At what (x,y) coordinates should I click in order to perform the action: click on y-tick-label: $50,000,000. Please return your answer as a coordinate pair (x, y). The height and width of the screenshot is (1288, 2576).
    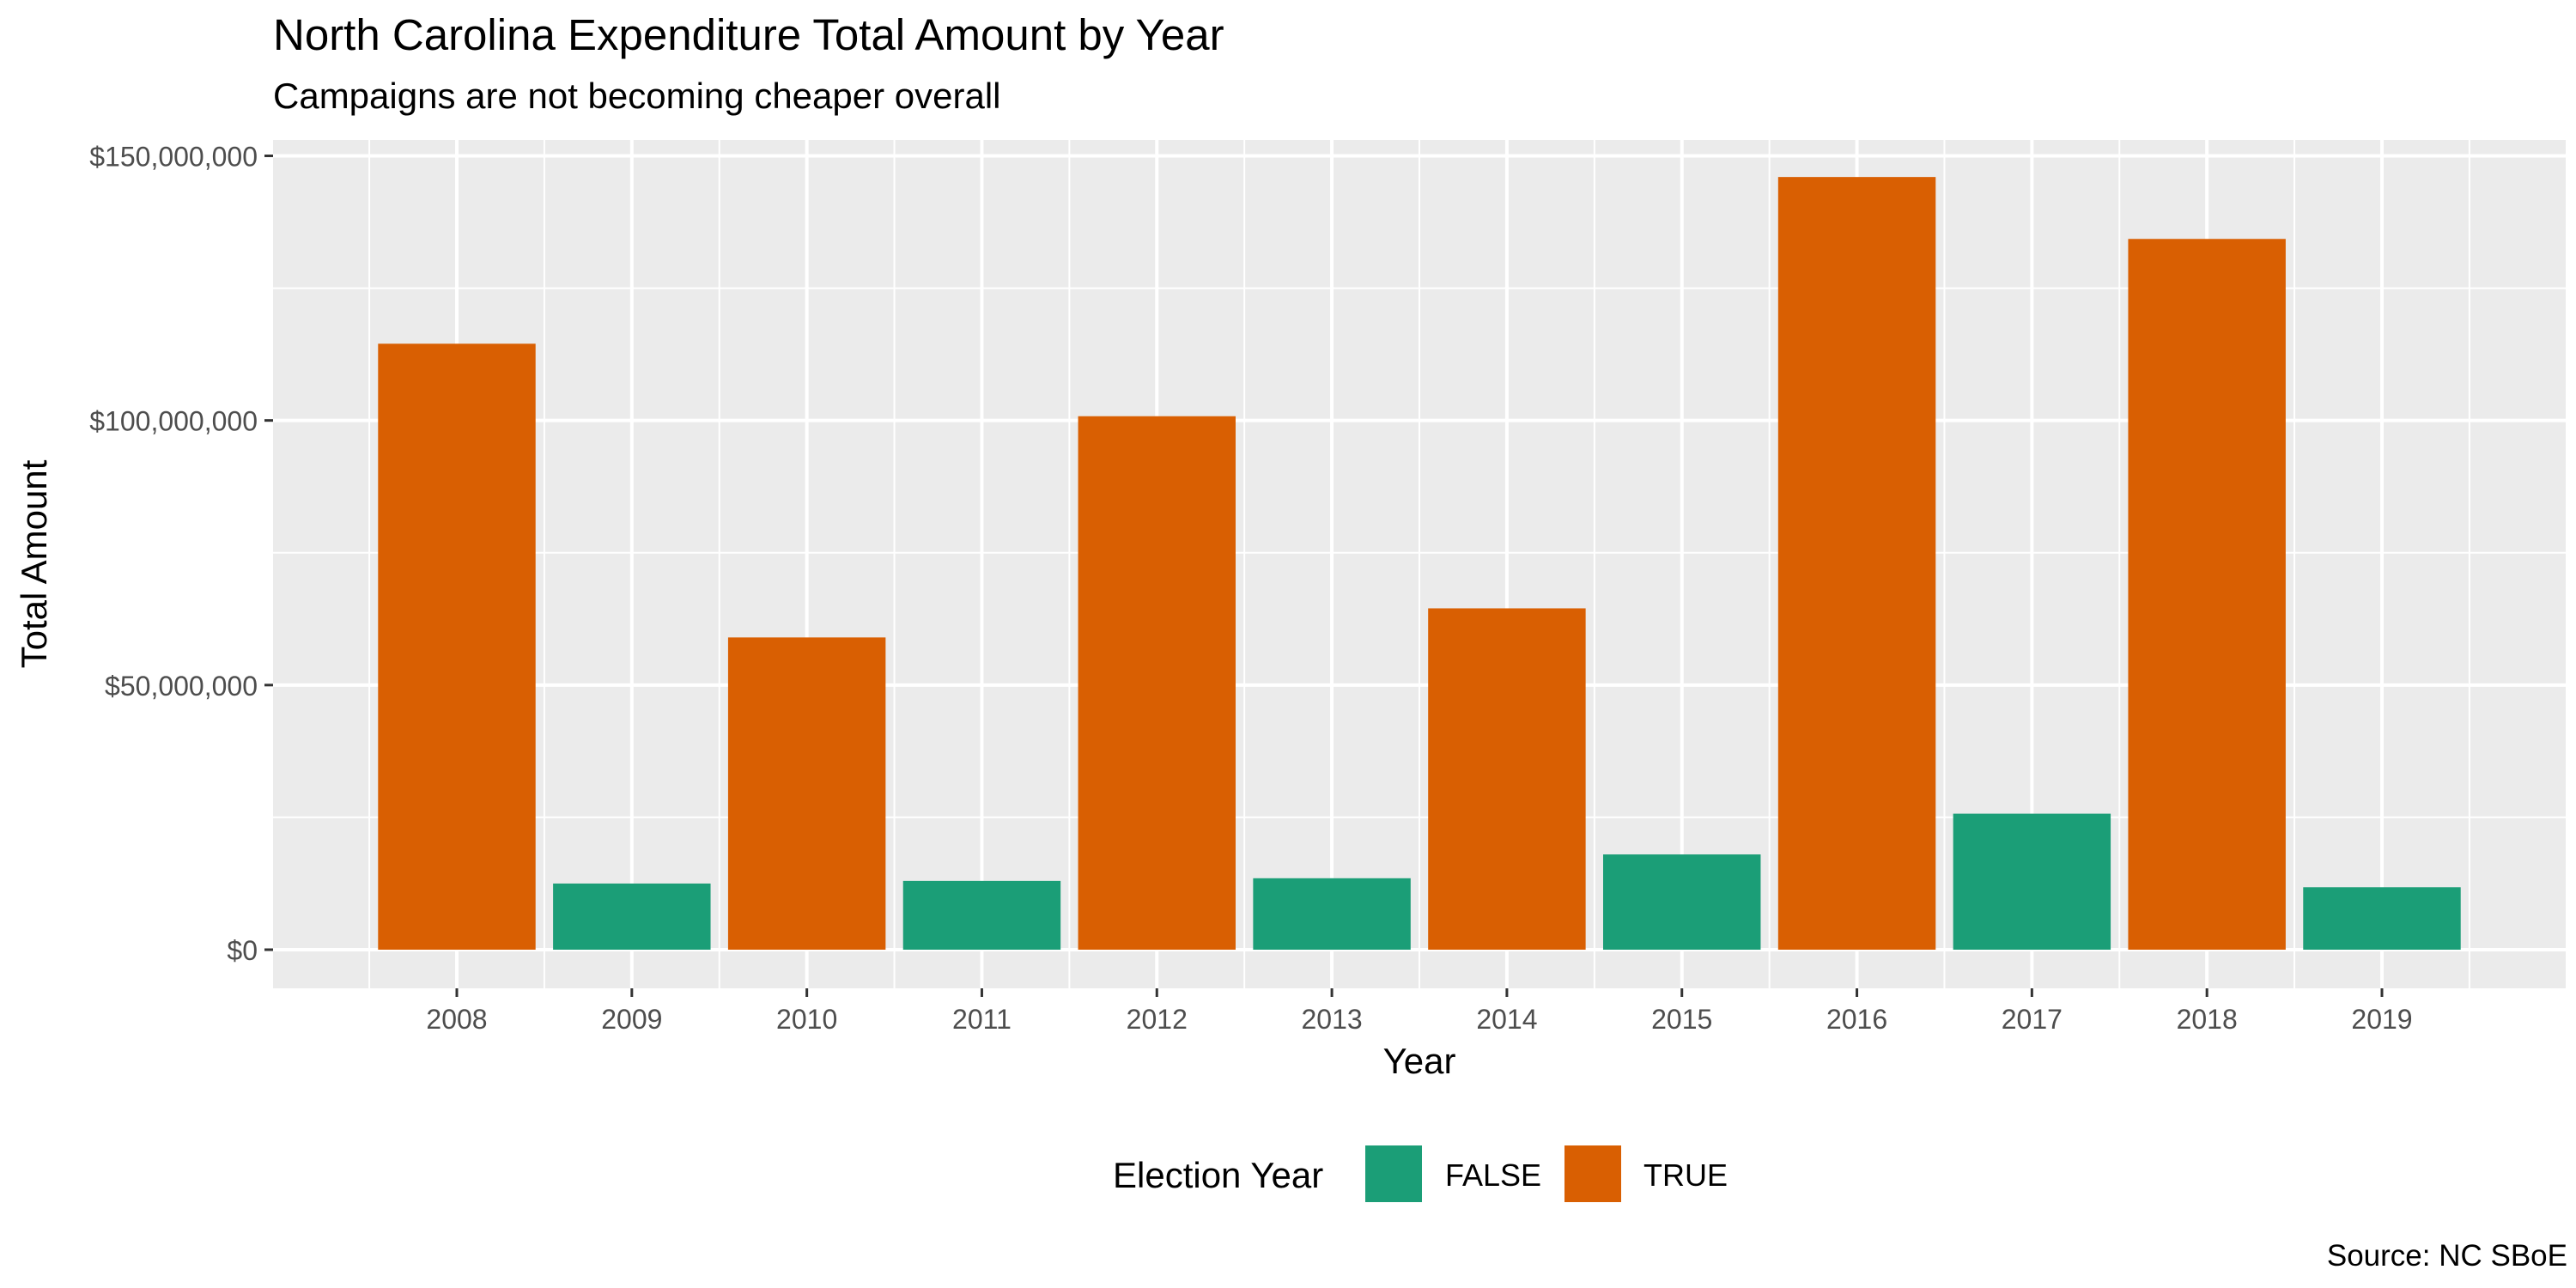
    Looking at the image, I should click on (181, 686).